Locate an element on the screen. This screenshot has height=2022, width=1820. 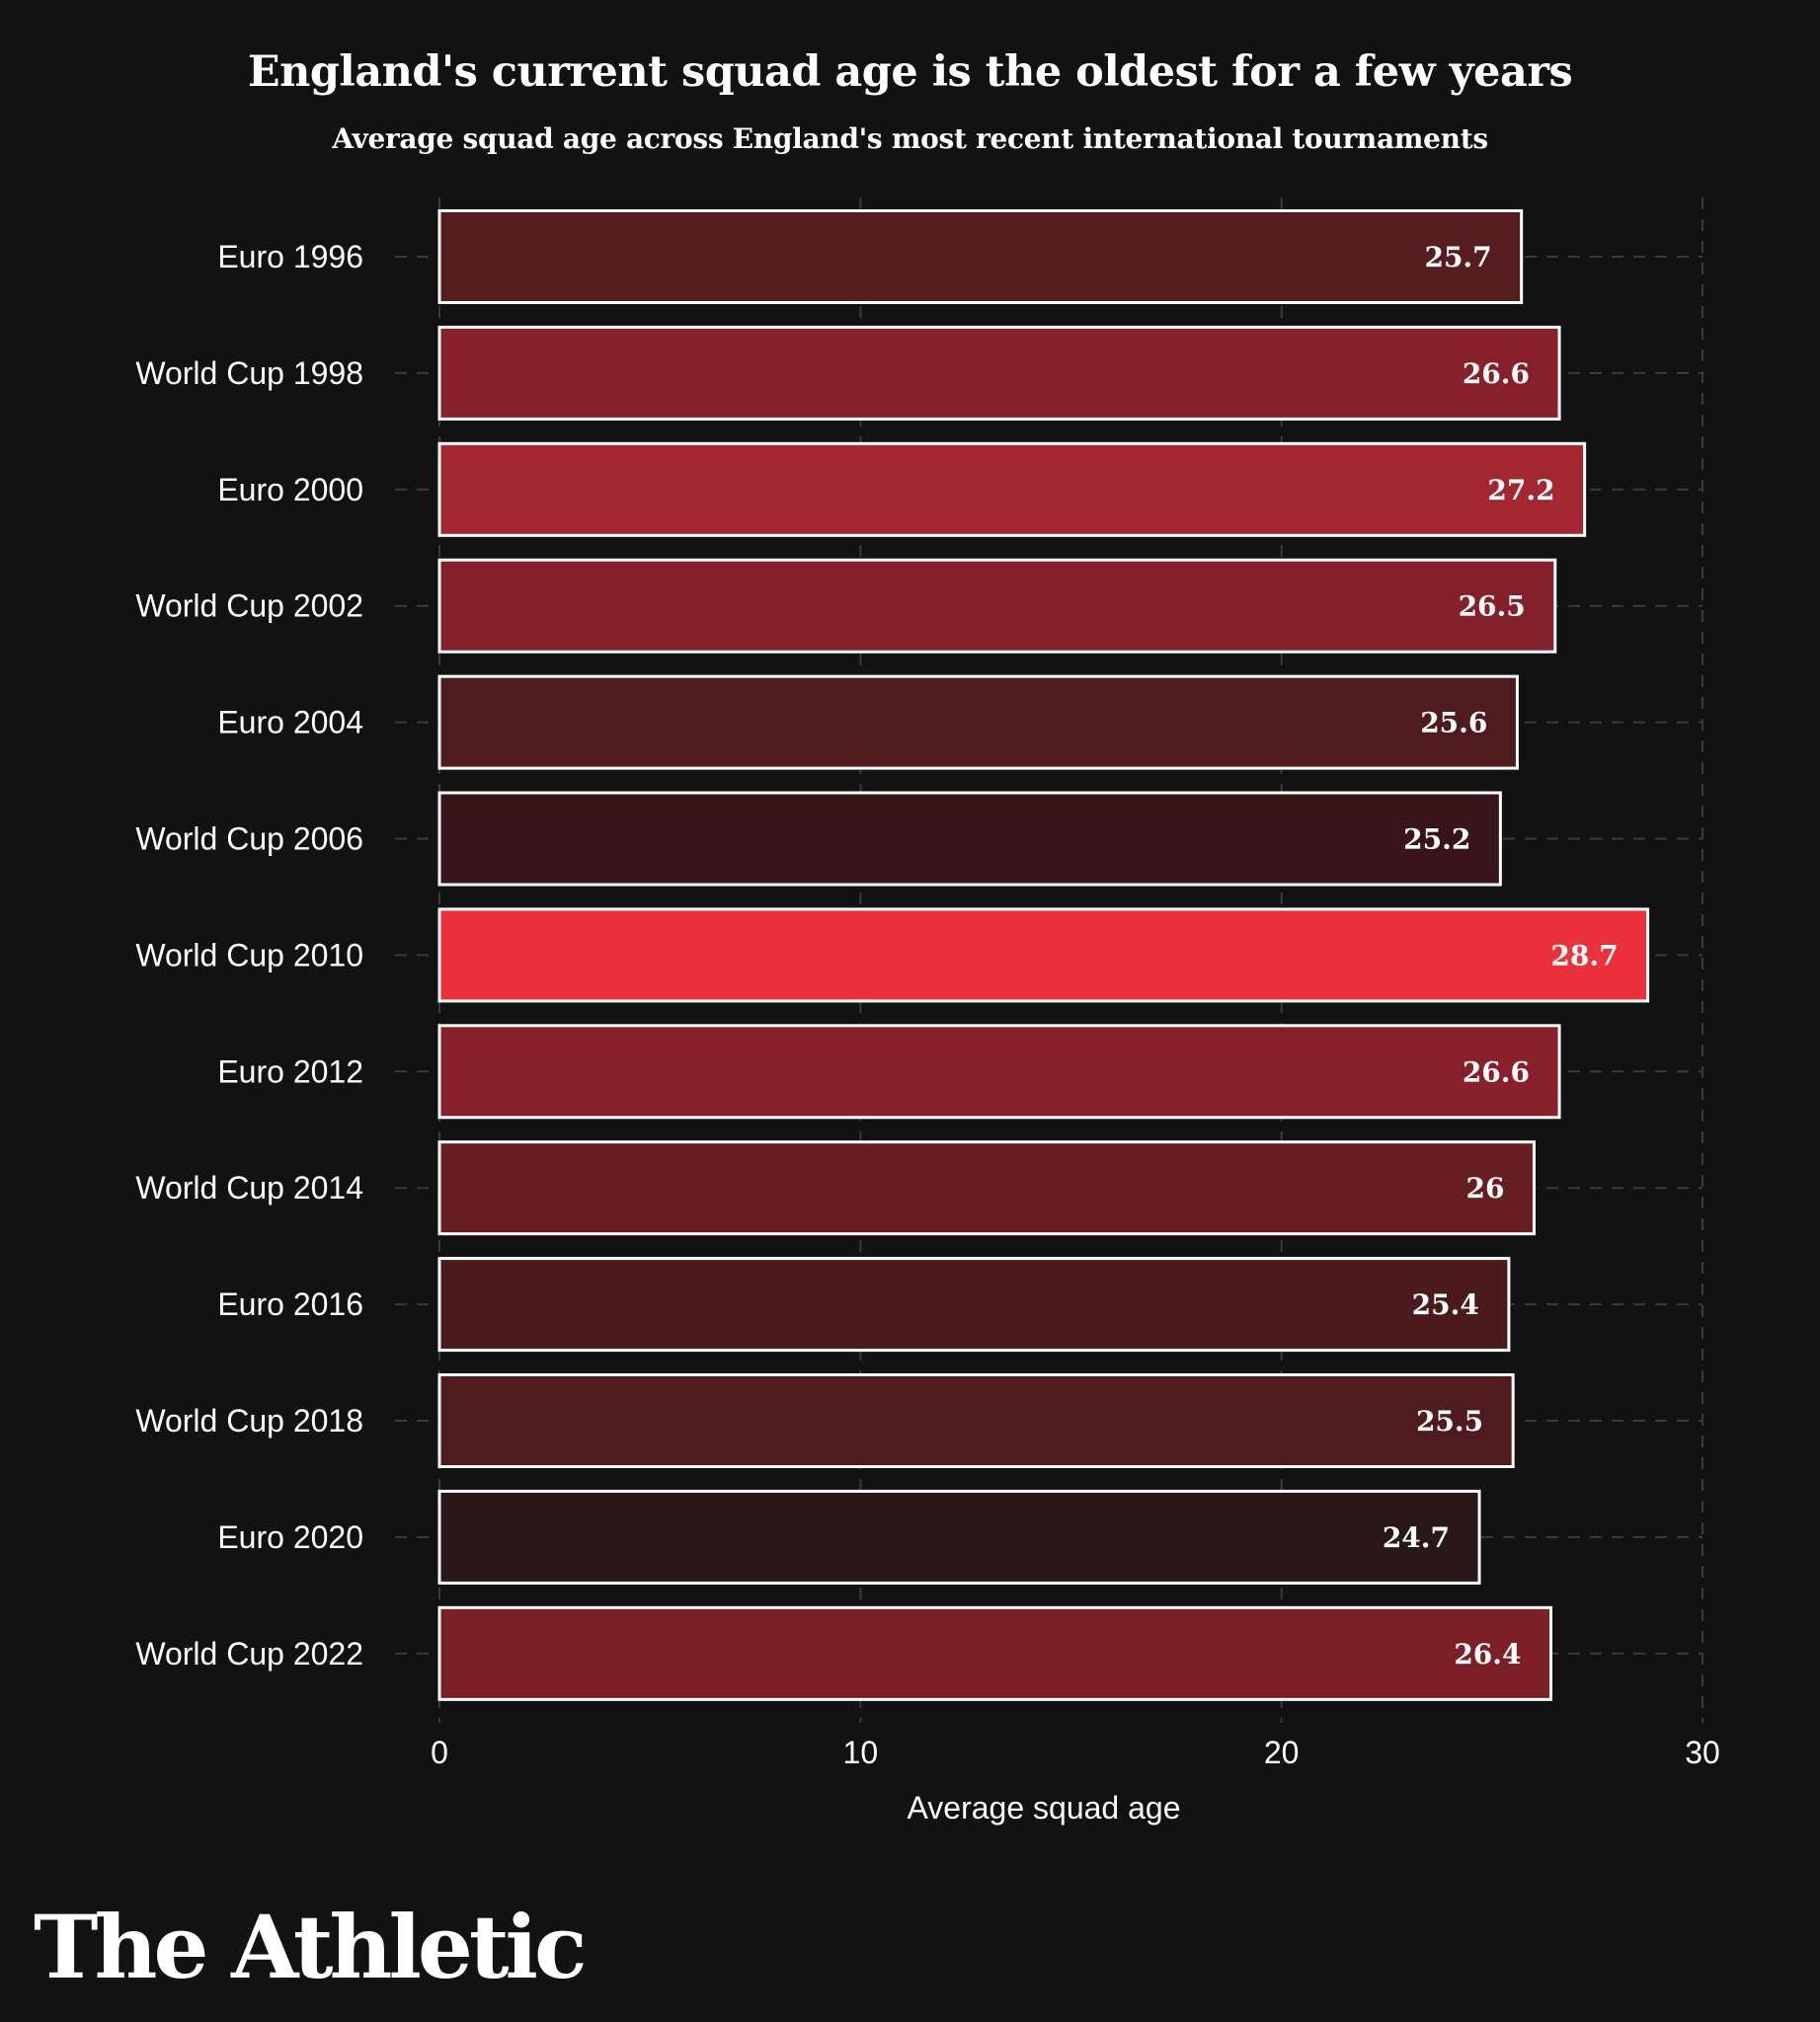
x-axis-ticks: 0 10 20 30 is located at coordinates (1075, 1752).